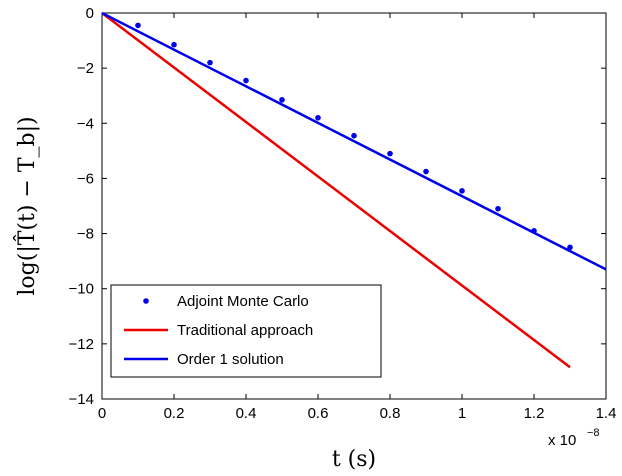  Describe the element at coordinates (174, 413) in the screenshot. I see `x-tick-label: 0.2` at that location.